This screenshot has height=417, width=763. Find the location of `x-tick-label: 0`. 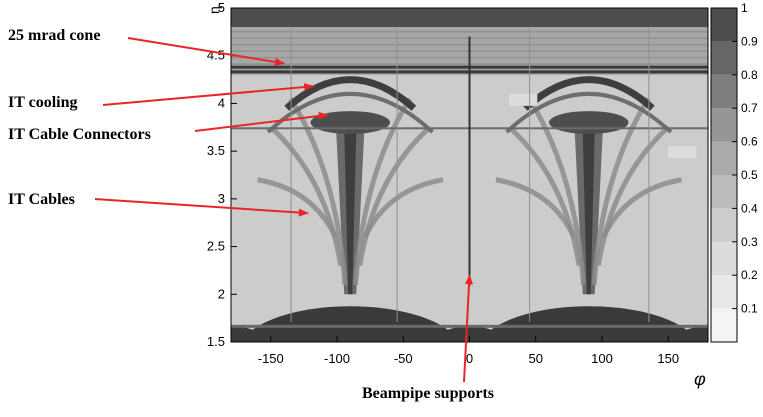

x-tick-label: 0 is located at coordinates (469, 358).